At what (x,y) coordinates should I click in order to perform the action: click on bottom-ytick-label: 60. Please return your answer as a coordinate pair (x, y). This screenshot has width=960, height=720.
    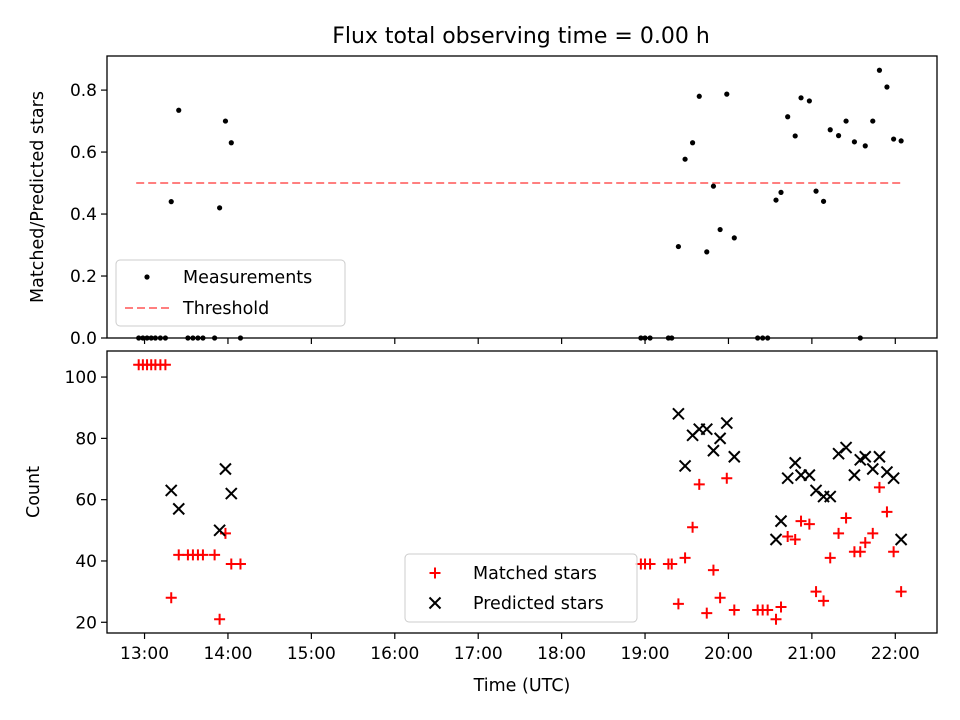
    Looking at the image, I should click on (86, 501).